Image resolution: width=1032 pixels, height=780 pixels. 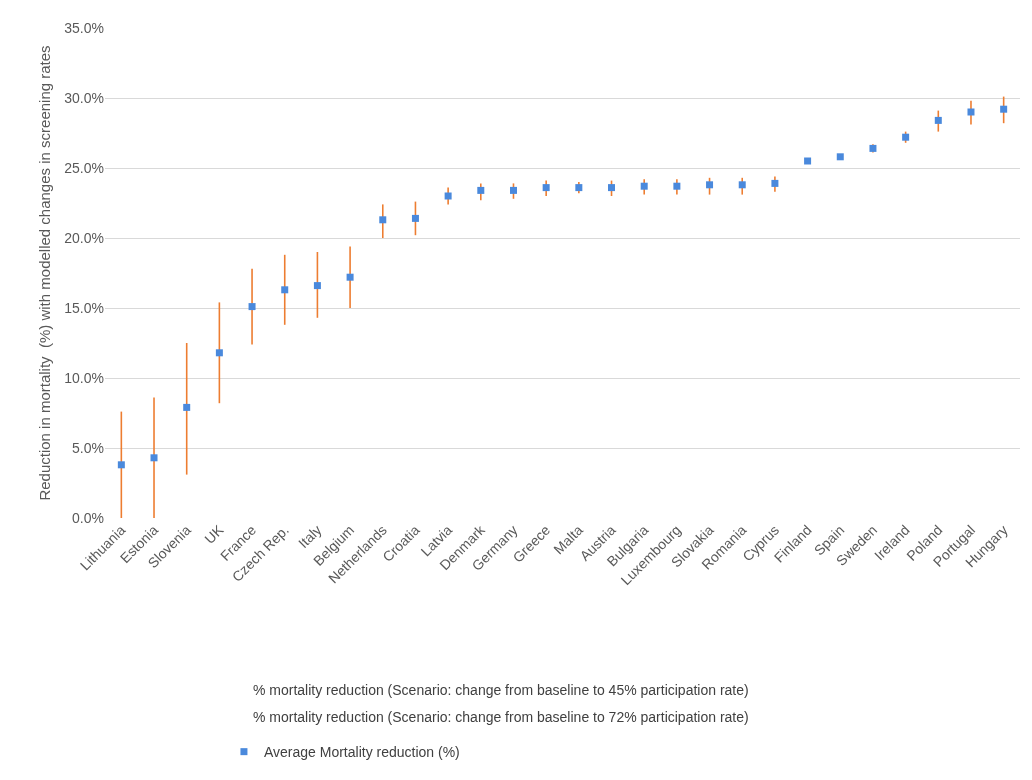 I want to click on y-tick-label: 35.0%, so click(x=84, y=27).